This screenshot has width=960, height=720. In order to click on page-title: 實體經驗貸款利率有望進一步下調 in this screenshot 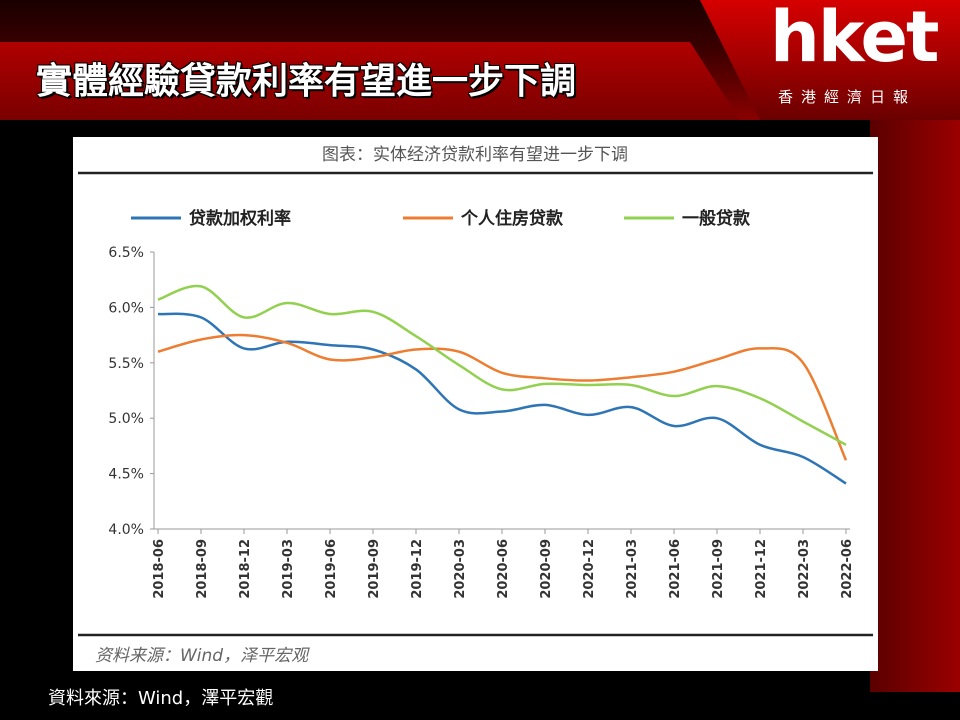, I will do `click(306, 81)`.